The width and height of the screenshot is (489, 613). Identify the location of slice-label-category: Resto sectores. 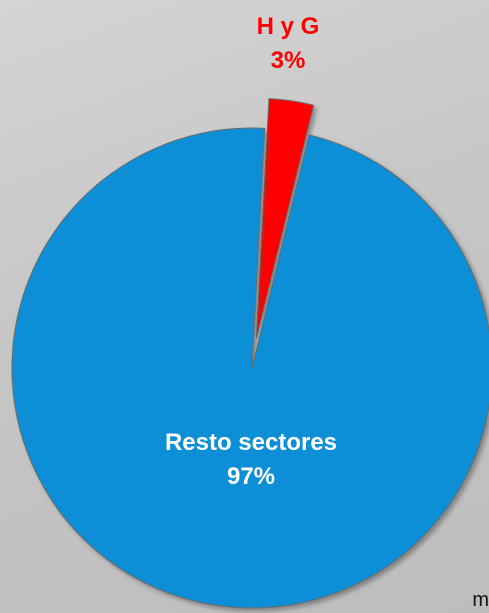
(251, 442).